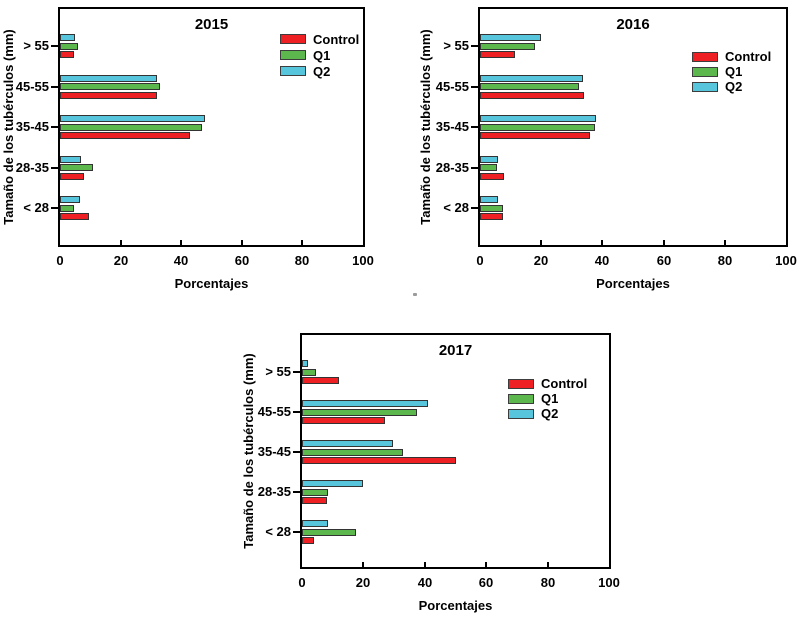 Image resolution: width=800 pixels, height=618 pixels. I want to click on legend-label: Control, so click(564, 383).